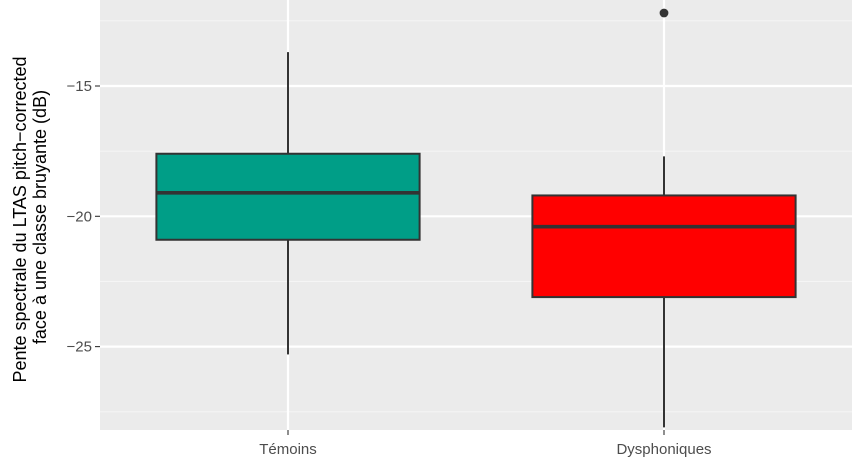  What do you see at coordinates (79, 86) in the screenshot?
I see `y-tick-label: −15` at bounding box center [79, 86].